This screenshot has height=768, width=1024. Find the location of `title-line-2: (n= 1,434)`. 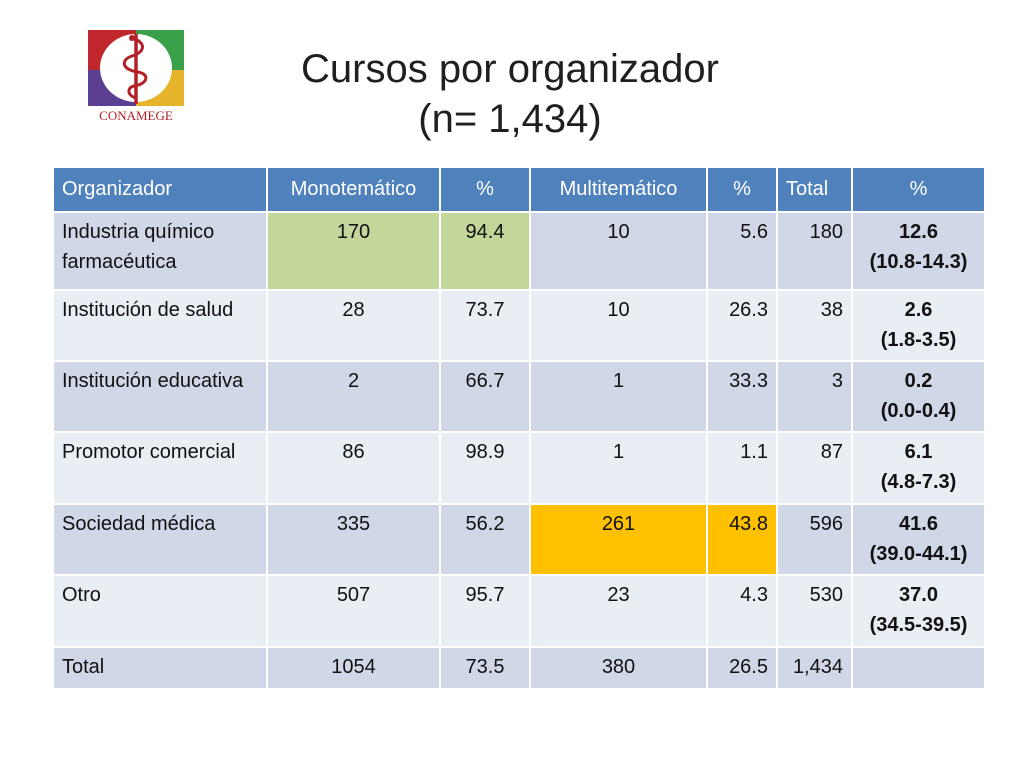

title-line-2: (n= 1,434) is located at coordinates (510, 119).